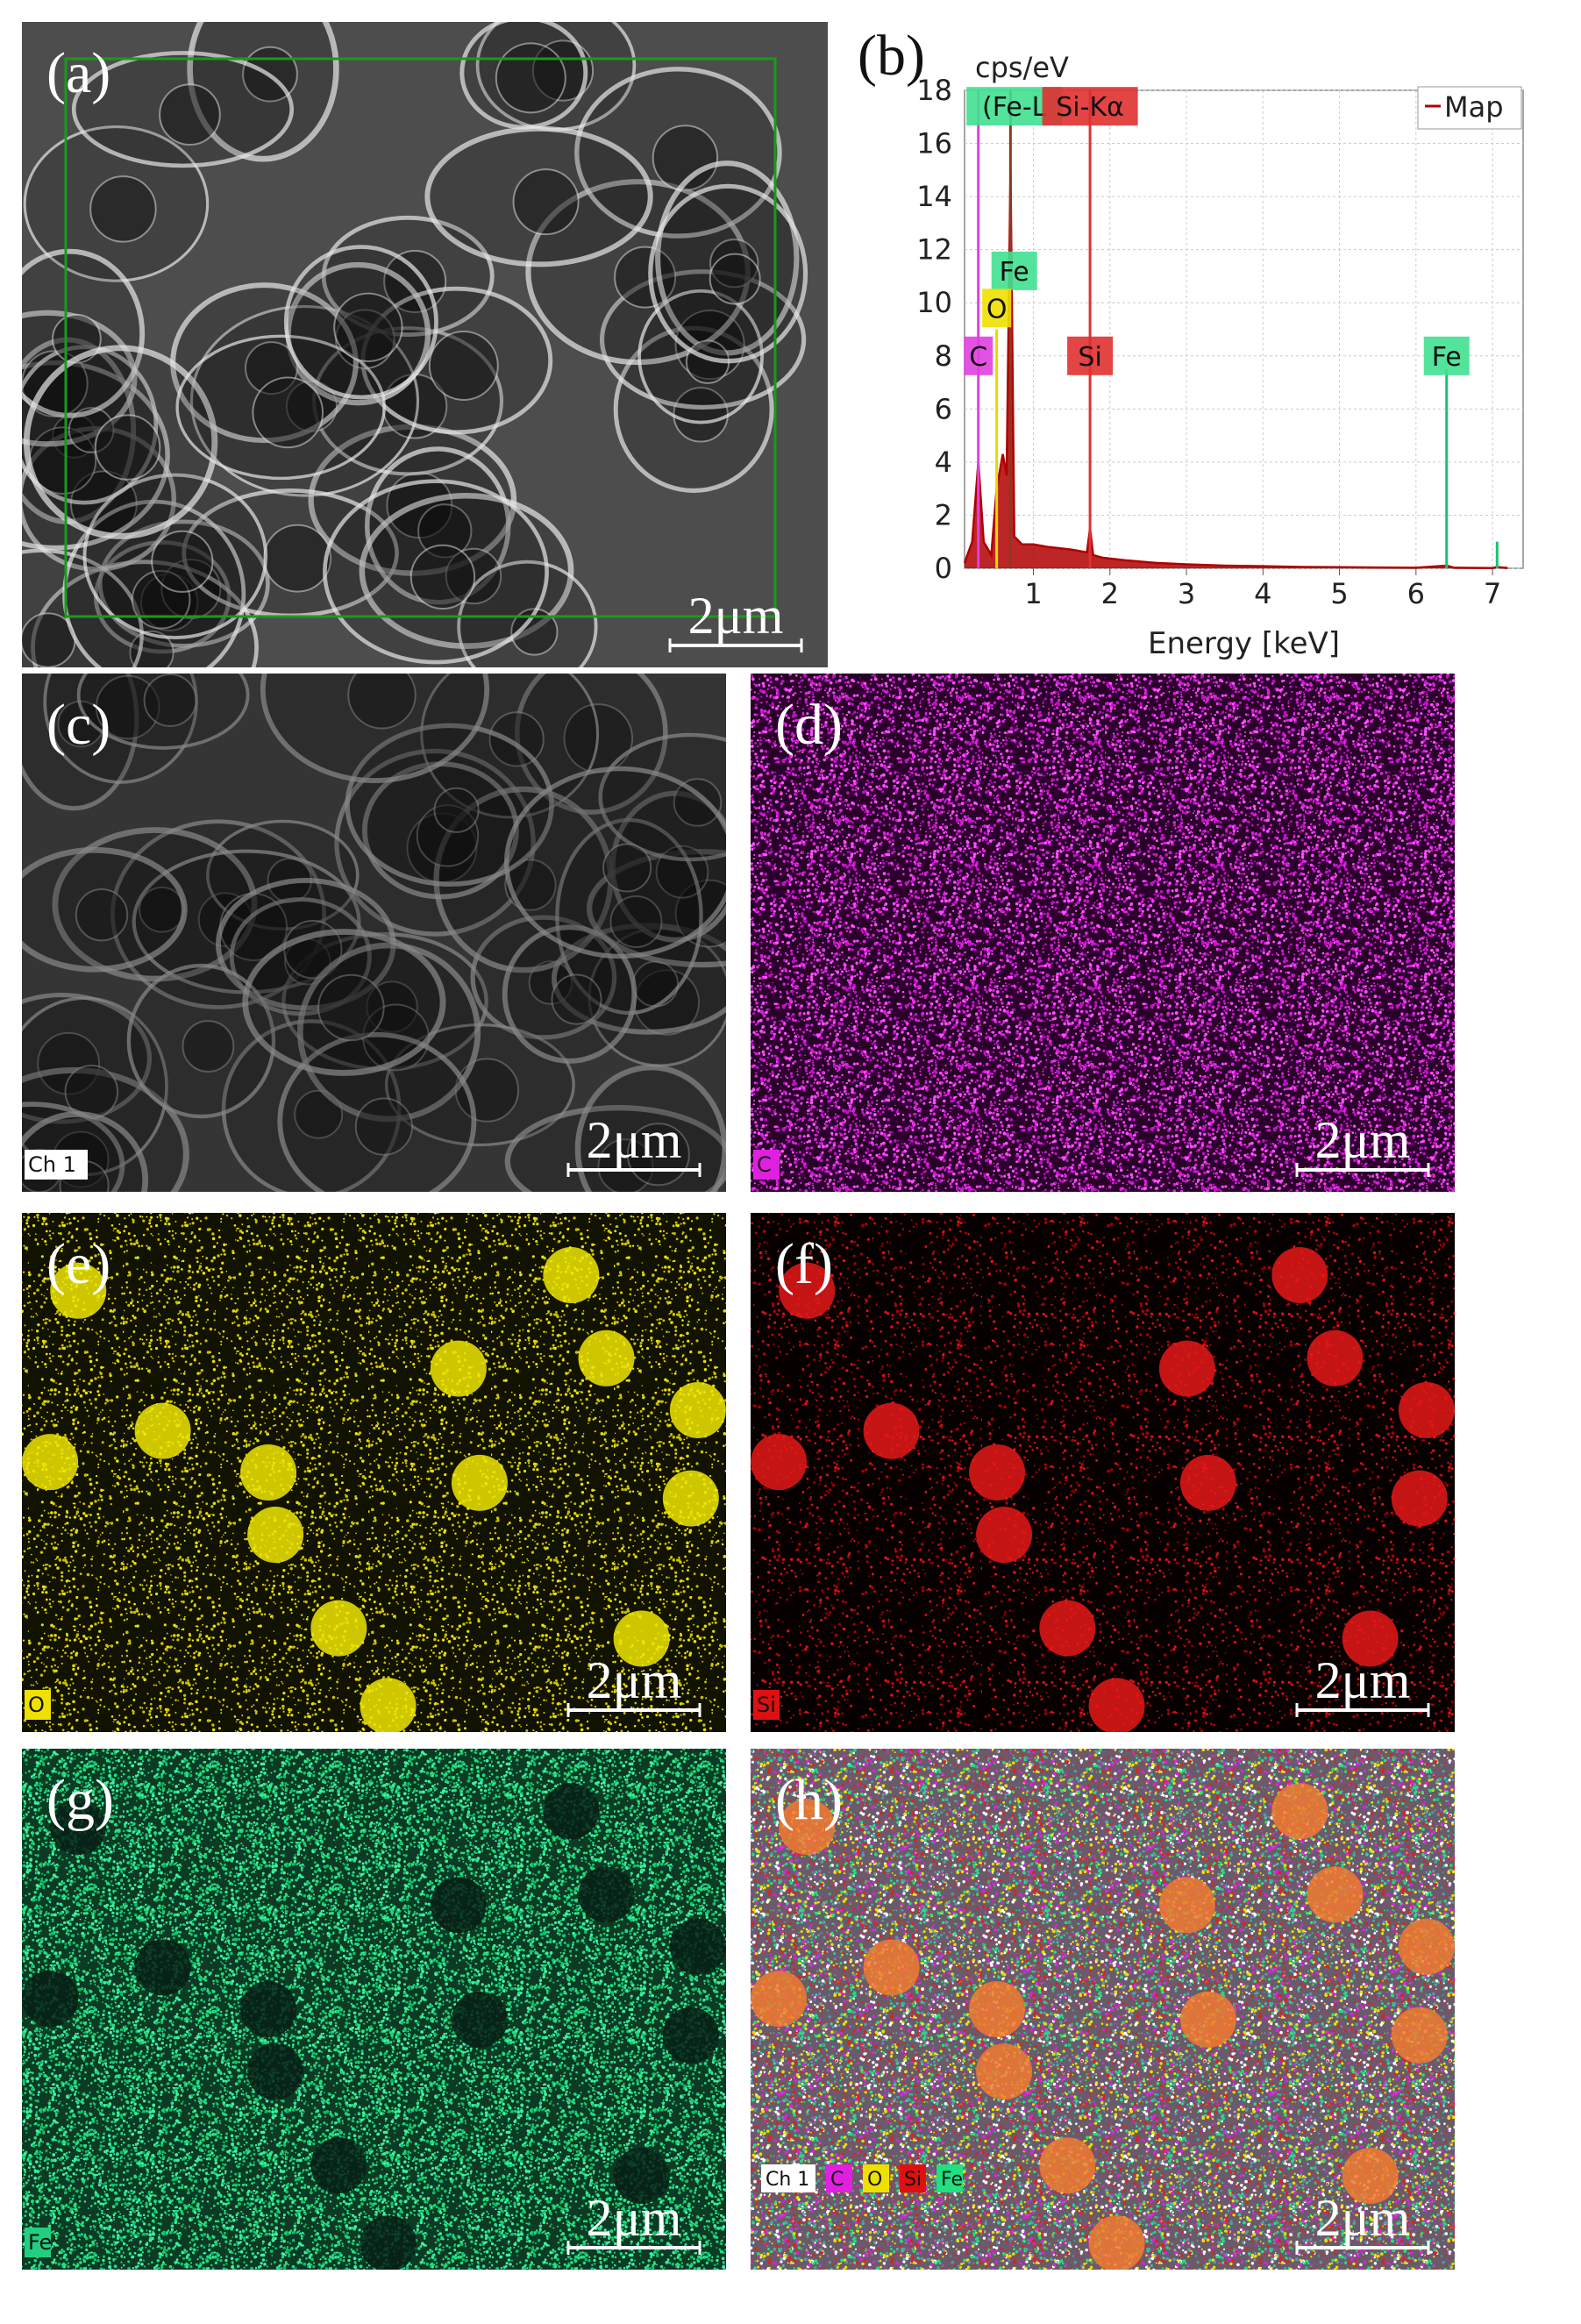 This screenshot has width=1581, height=2324. I want to click on channel-label: C, so click(764, 1164).